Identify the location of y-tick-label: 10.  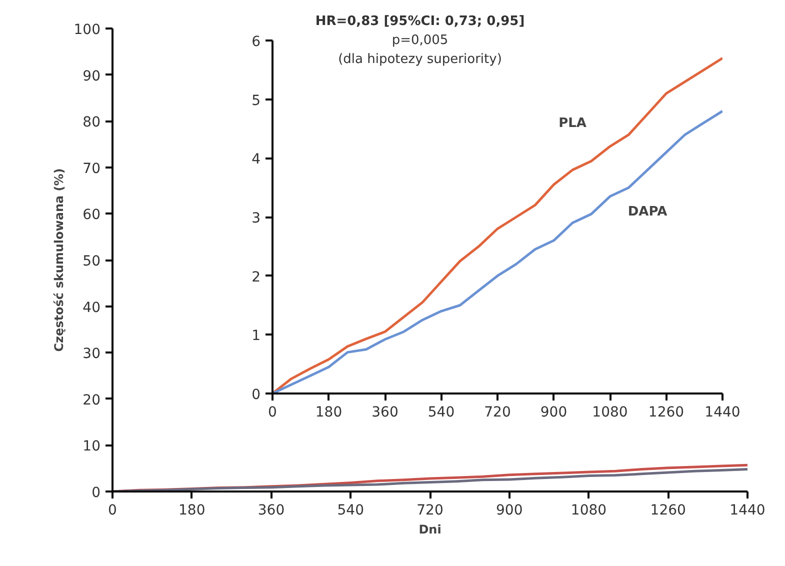
(91, 446).